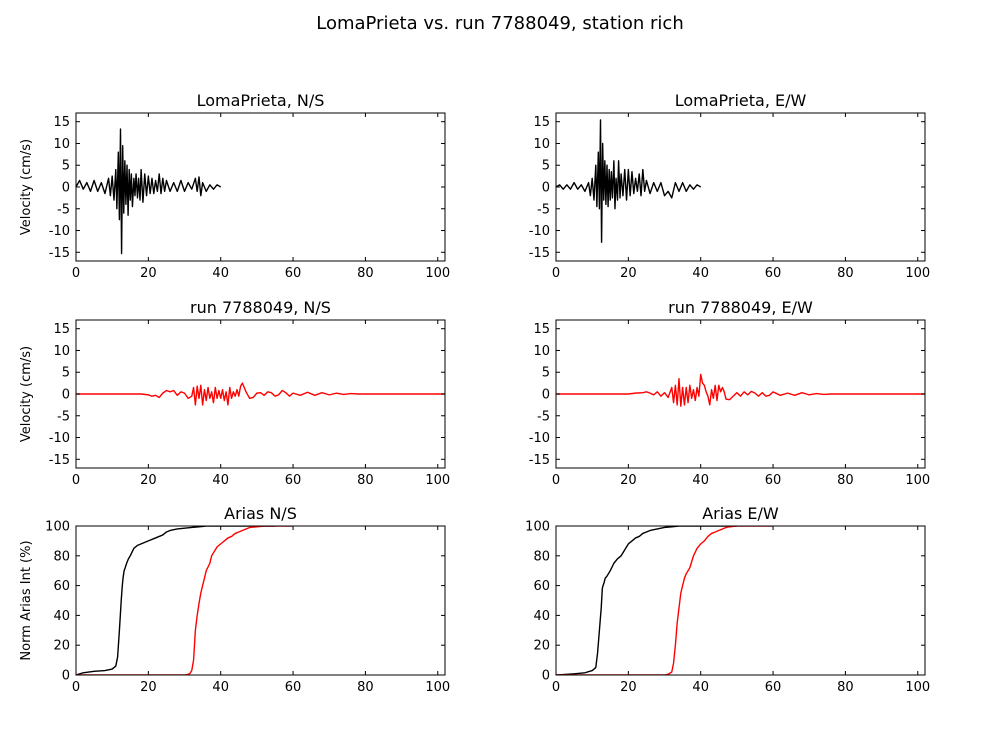 The width and height of the screenshot is (1000, 750). What do you see at coordinates (260, 307) in the screenshot?
I see `subplot-title: run 7788049, N/S` at bounding box center [260, 307].